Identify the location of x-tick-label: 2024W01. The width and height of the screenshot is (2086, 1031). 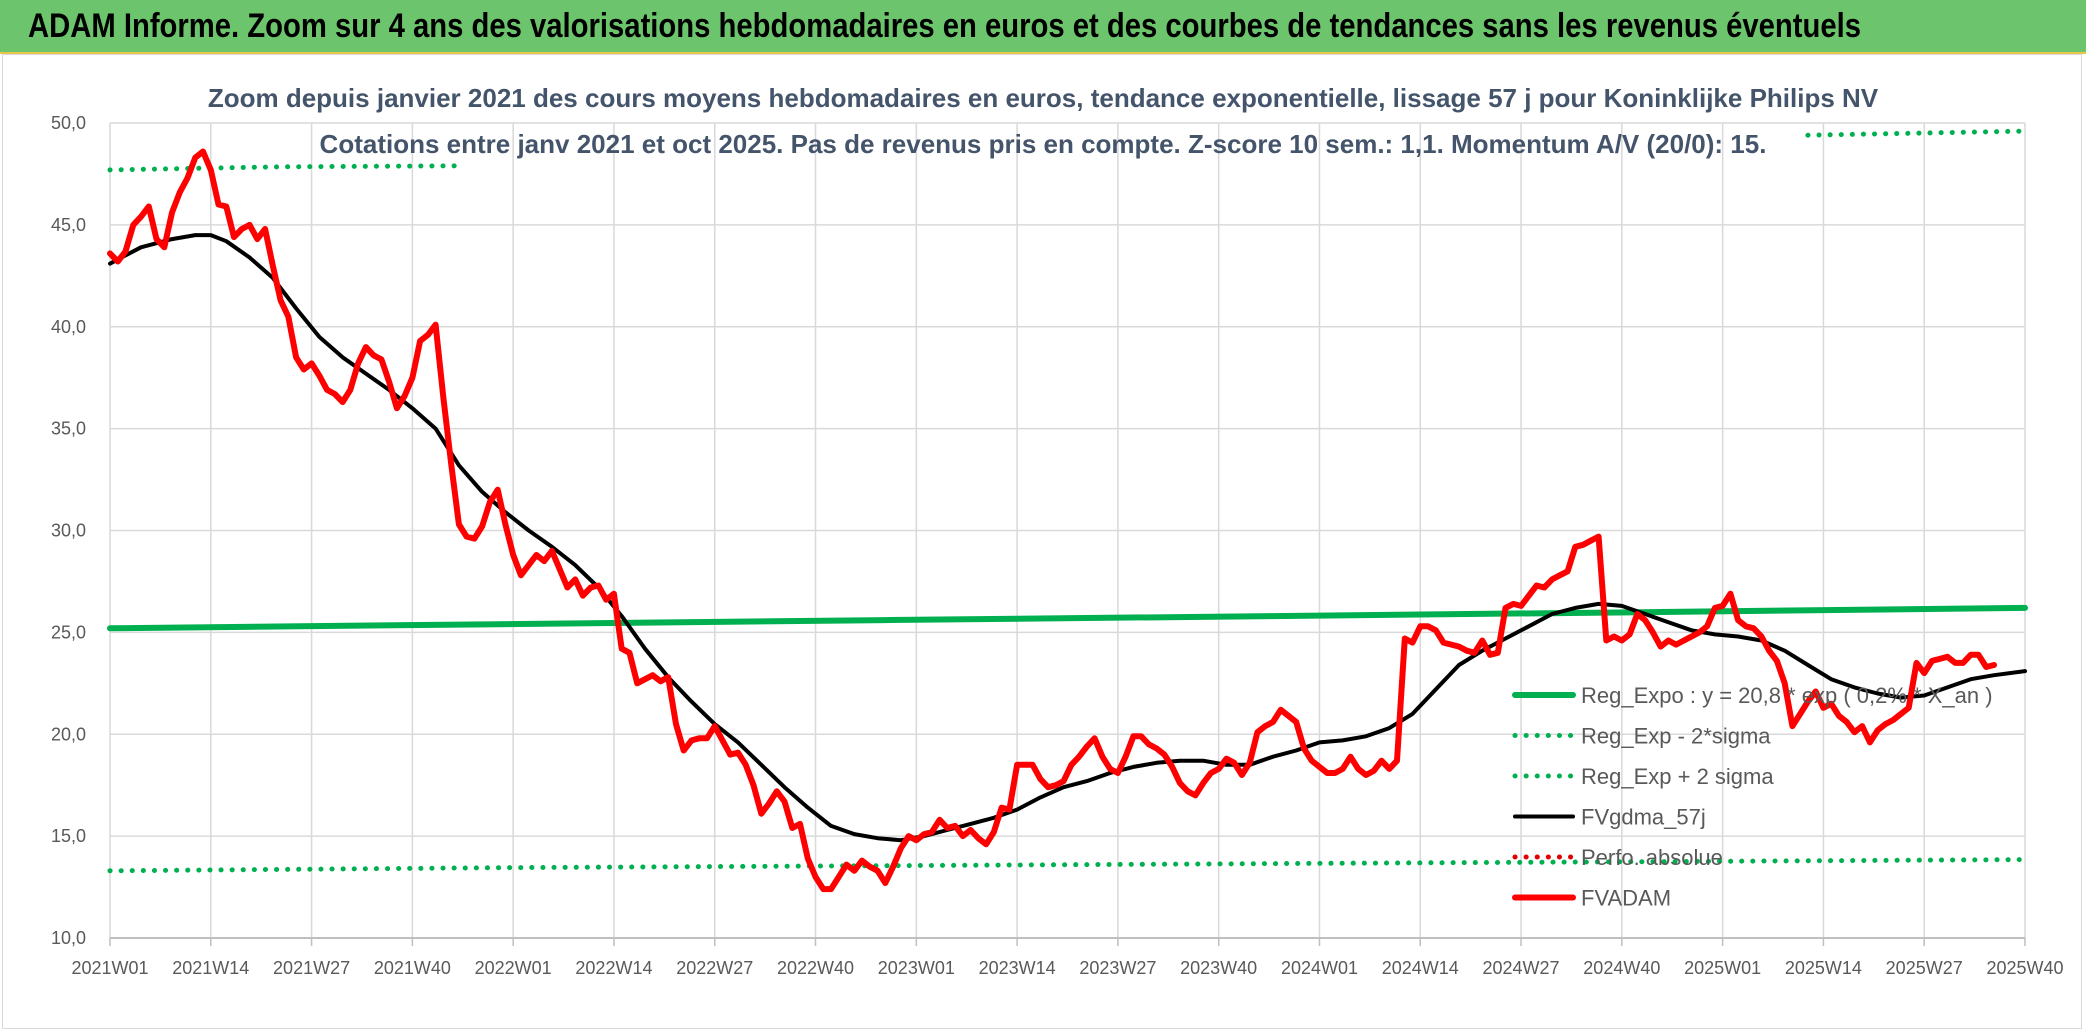
(1319, 968).